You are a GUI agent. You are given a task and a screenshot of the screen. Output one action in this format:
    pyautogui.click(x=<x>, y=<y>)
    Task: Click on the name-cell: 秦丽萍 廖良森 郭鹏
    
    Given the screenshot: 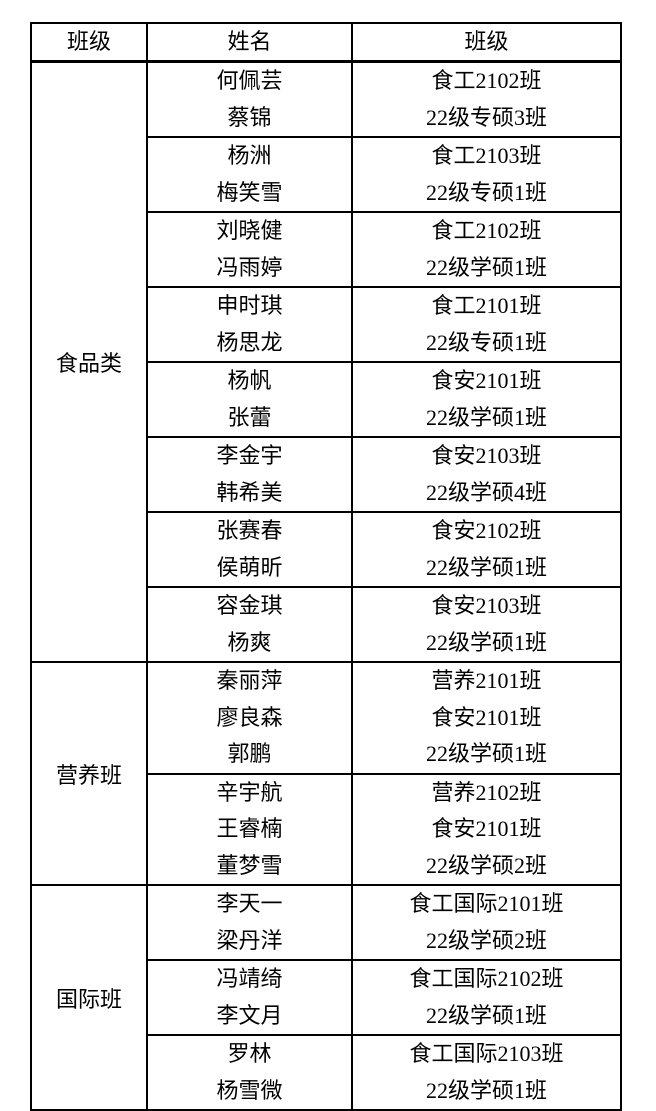 What is the action you would take?
    pyautogui.click(x=249, y=718)
    